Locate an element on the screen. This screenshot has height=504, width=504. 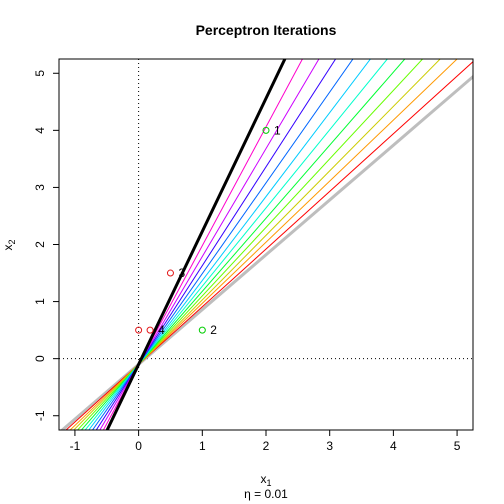
y-tick-label--1: -1 is located at coordinates (40, 415).